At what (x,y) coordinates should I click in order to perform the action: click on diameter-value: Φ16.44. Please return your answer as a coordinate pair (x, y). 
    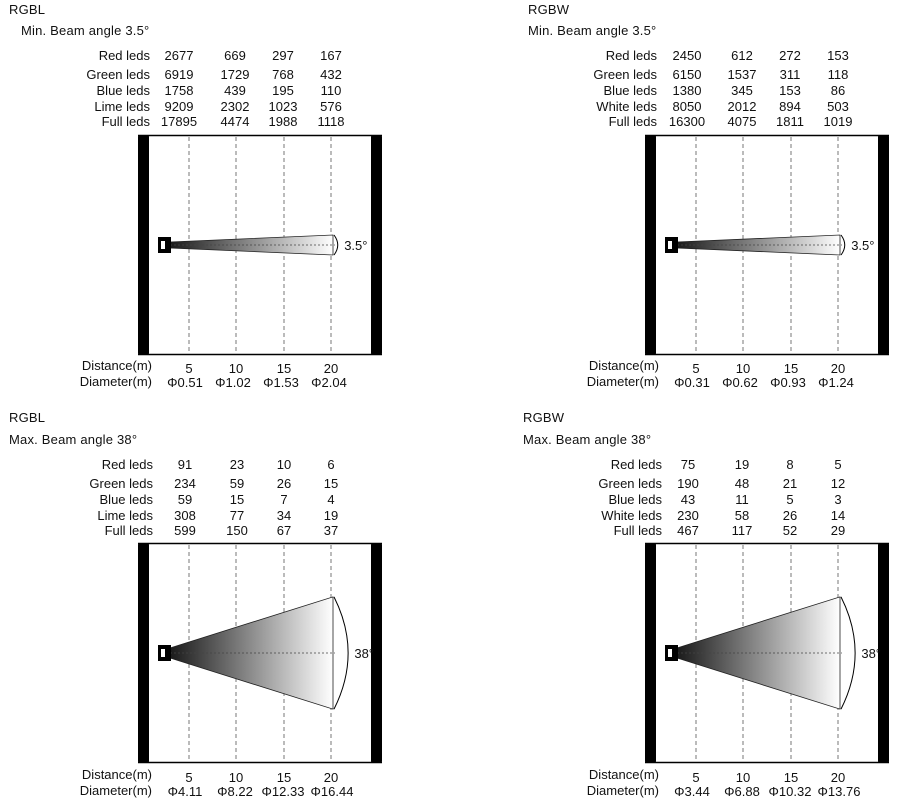
    Looking at the image, I should click on (332, 791).